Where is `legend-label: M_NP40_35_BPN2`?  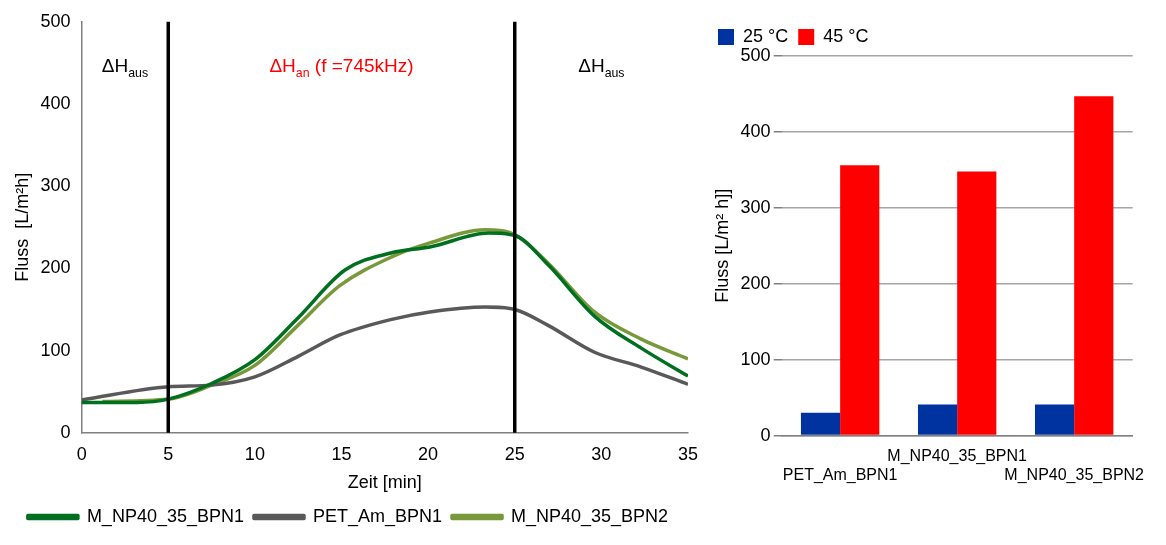
legend-label: M_NP40_35_BPN2 is located at coordinates (590, 516).